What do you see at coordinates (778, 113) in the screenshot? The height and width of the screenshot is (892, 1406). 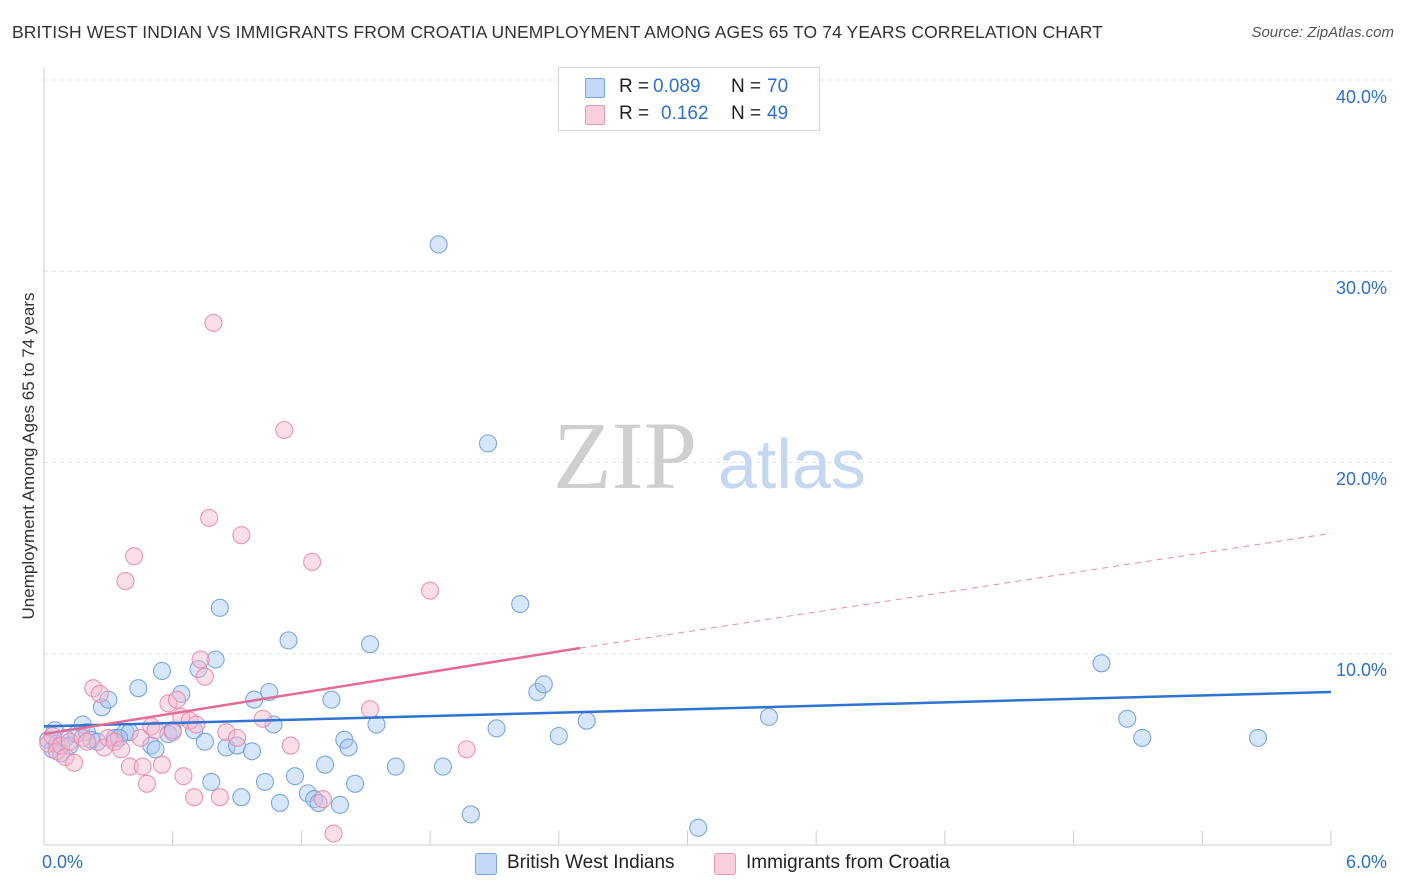 I see `legend-n-value: 49` at bounding box center [778, 113].